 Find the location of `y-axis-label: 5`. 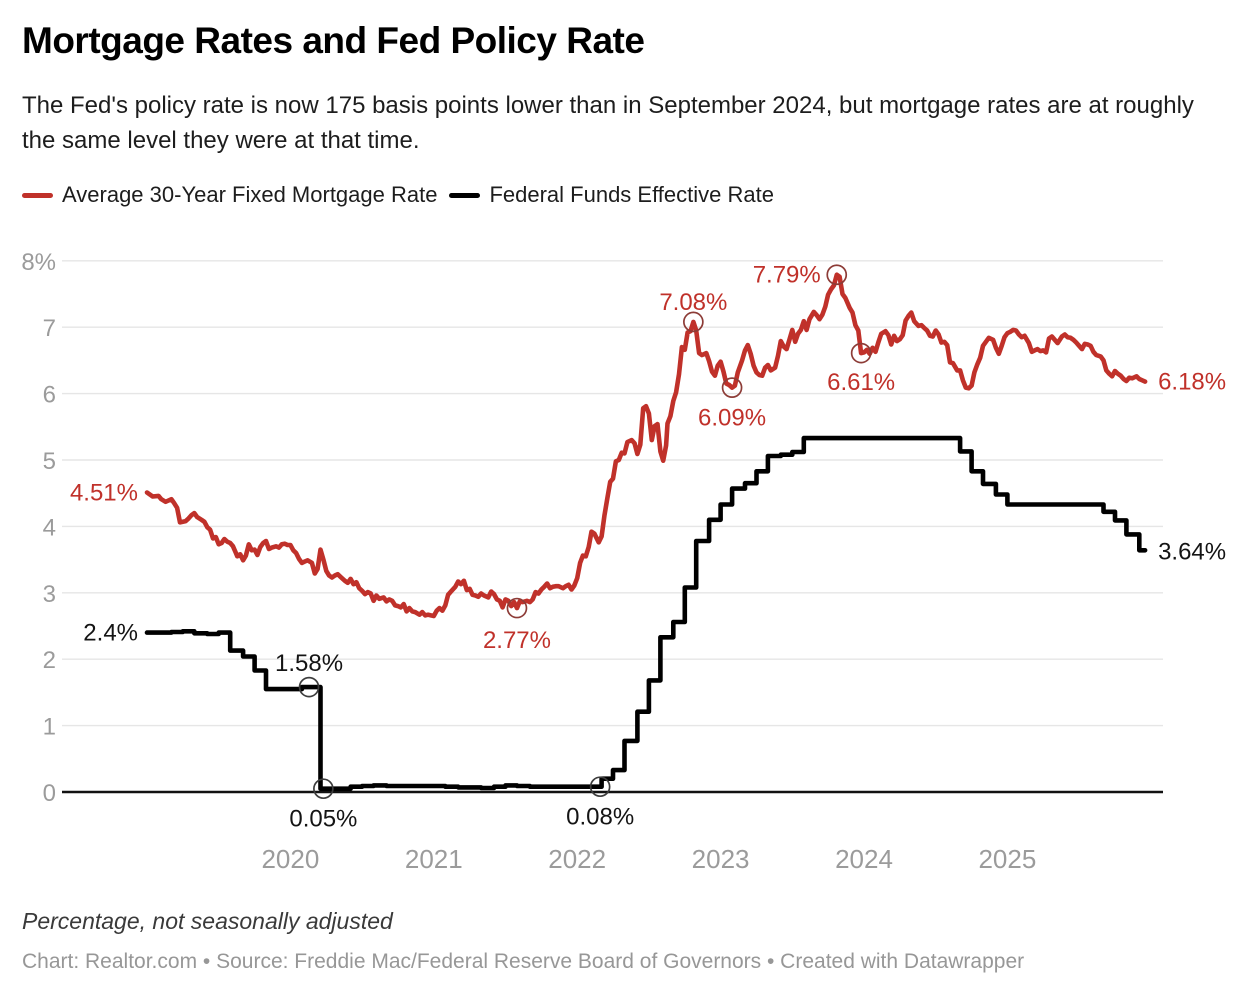

y-axis-label: 5 is located at coordinates (49, 461).